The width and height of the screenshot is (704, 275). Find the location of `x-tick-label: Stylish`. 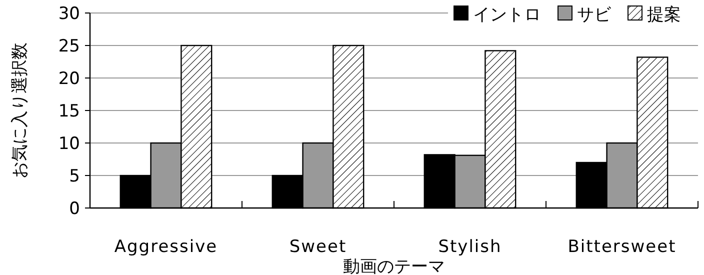

x-tick-label: Stylish is located at coordinates (470, 247).